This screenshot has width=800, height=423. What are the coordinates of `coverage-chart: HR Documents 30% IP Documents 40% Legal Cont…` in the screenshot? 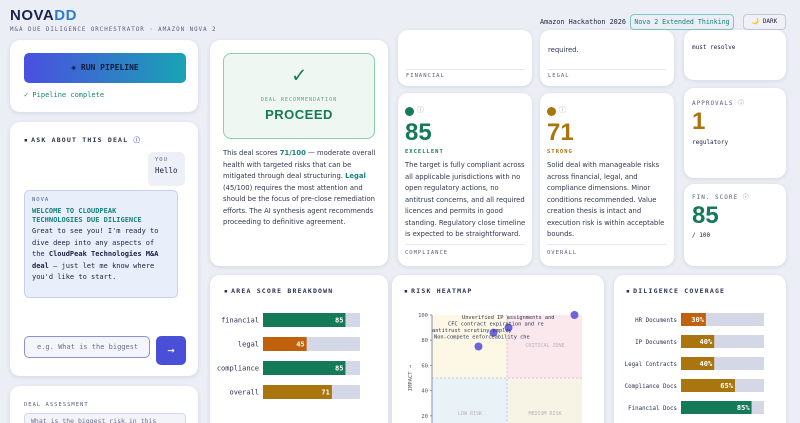 It's located at (694, 363).